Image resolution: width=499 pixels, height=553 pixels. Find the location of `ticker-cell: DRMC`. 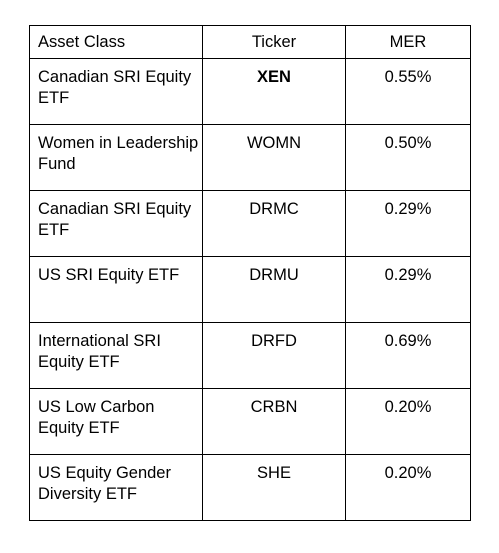

ticker-cell: DRMC is located at coordinates (274, 223).